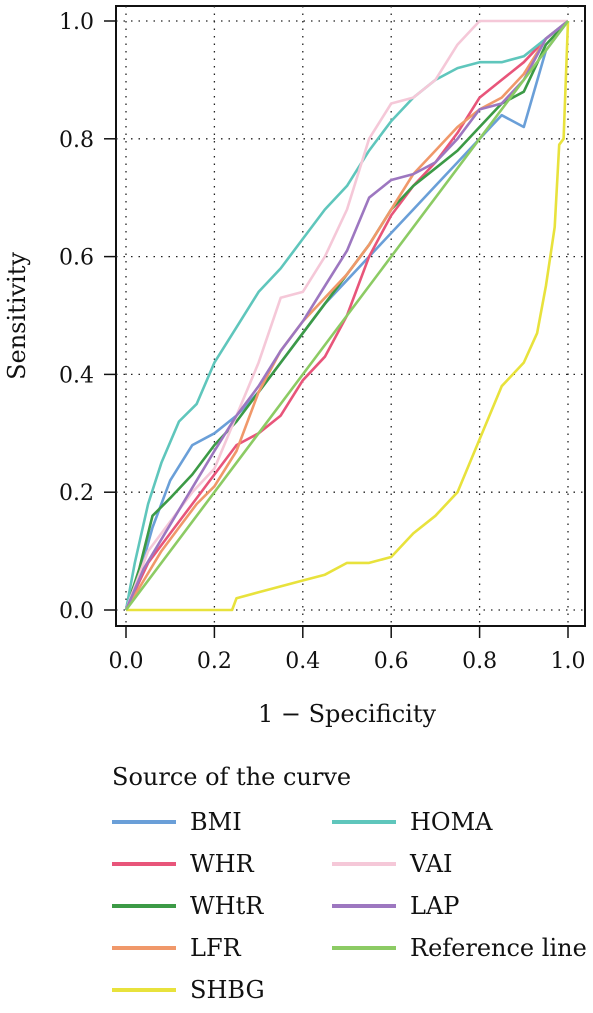  I want to click on x-tick-label: 0.6, so click(391, 661).